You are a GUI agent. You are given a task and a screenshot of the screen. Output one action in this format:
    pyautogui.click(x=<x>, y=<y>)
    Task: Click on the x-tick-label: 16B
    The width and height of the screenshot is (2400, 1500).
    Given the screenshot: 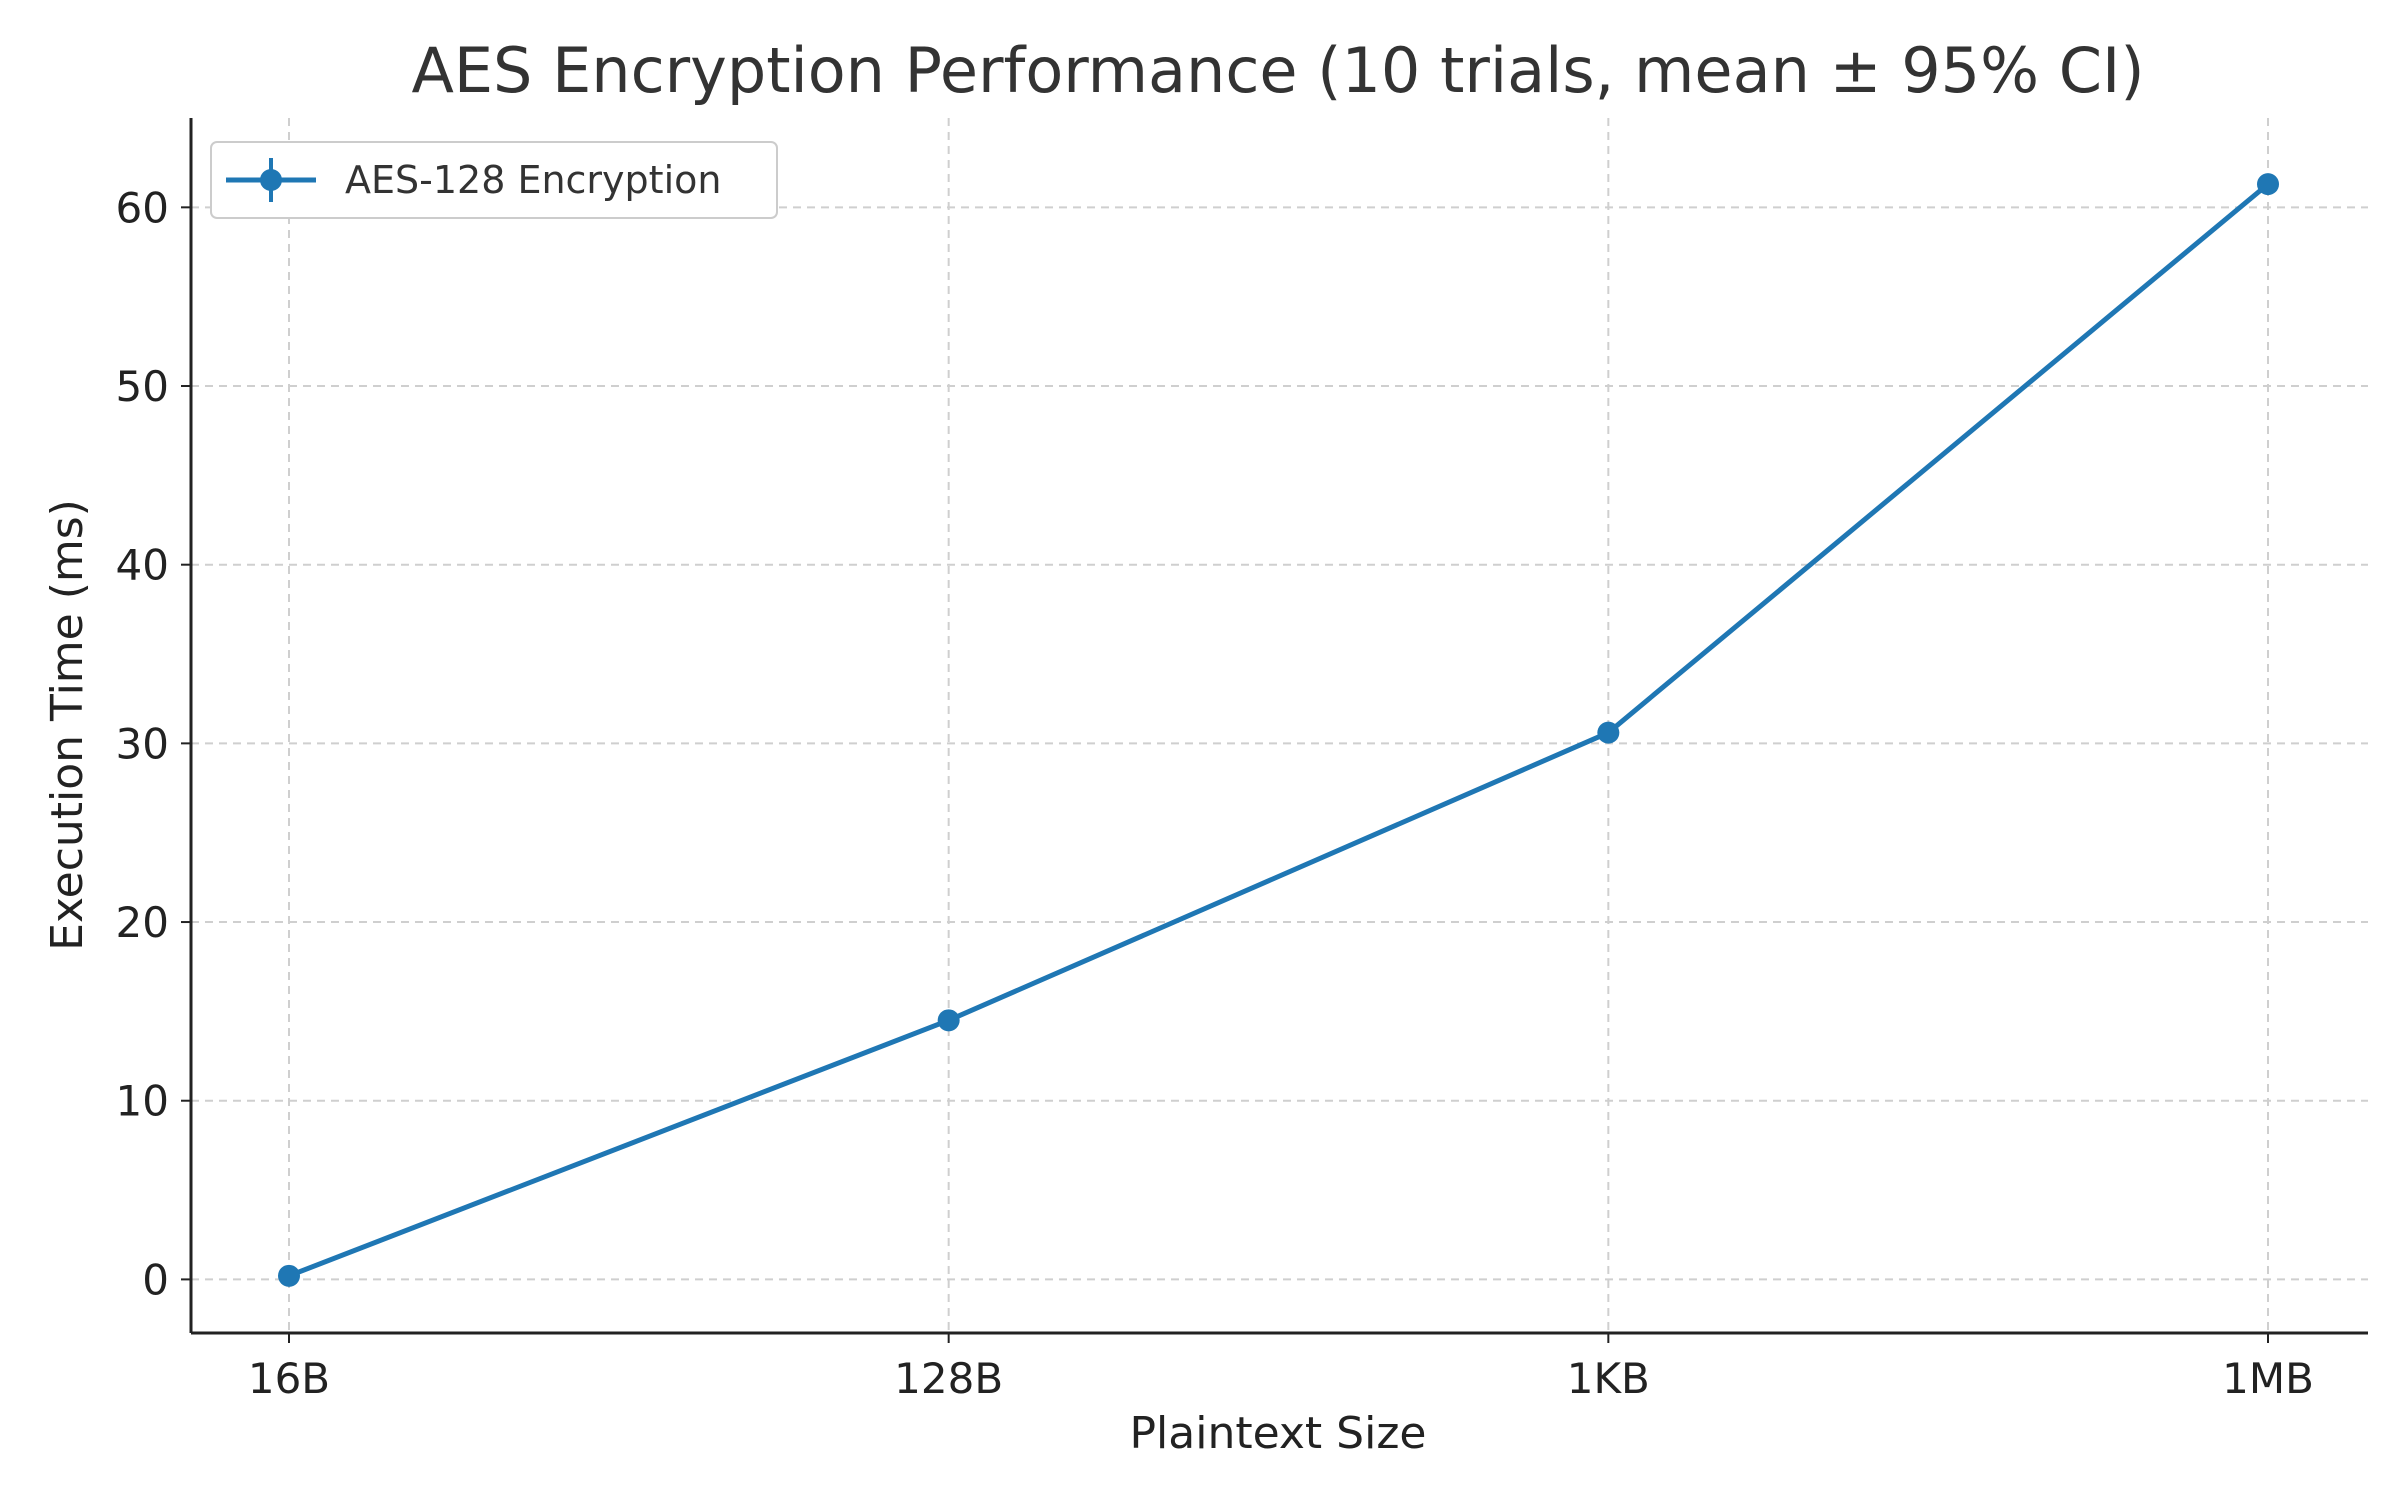 What is the action you would take?
    pyautogui.click(x=289, y=1378)
    